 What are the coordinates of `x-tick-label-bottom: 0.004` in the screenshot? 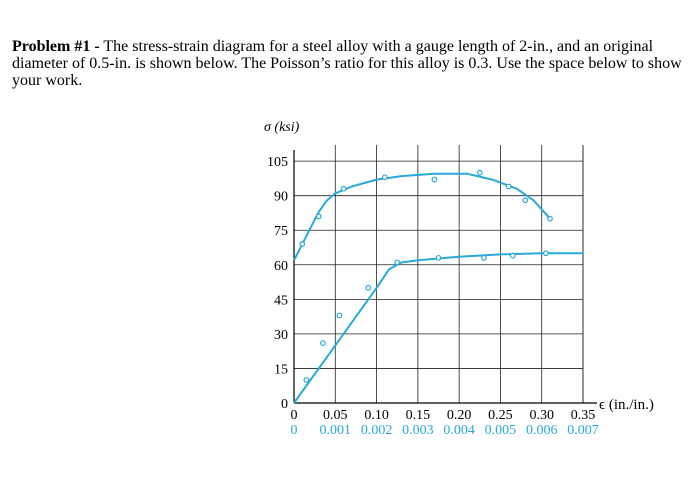 It's located at (459, 430).